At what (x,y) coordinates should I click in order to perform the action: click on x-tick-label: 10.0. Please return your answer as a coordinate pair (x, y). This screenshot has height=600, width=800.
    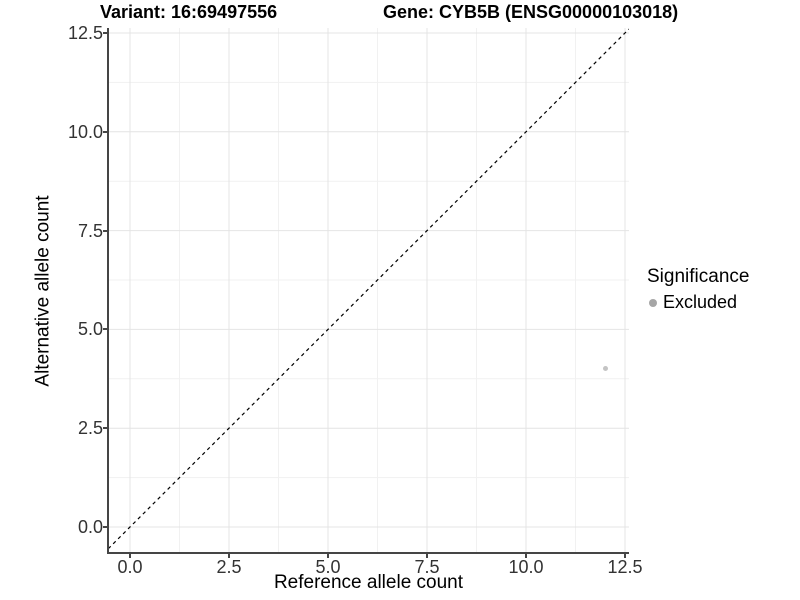
    Looking at the image, I should click on (526, 567).